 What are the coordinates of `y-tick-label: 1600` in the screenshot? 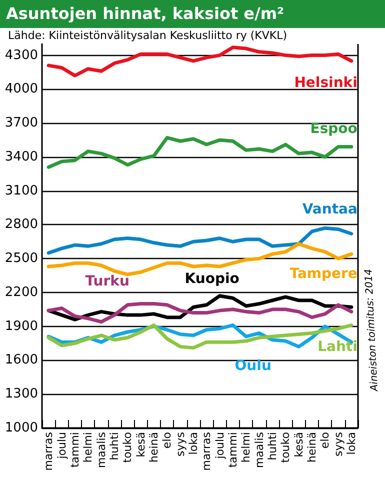 It's located at (21, 360).